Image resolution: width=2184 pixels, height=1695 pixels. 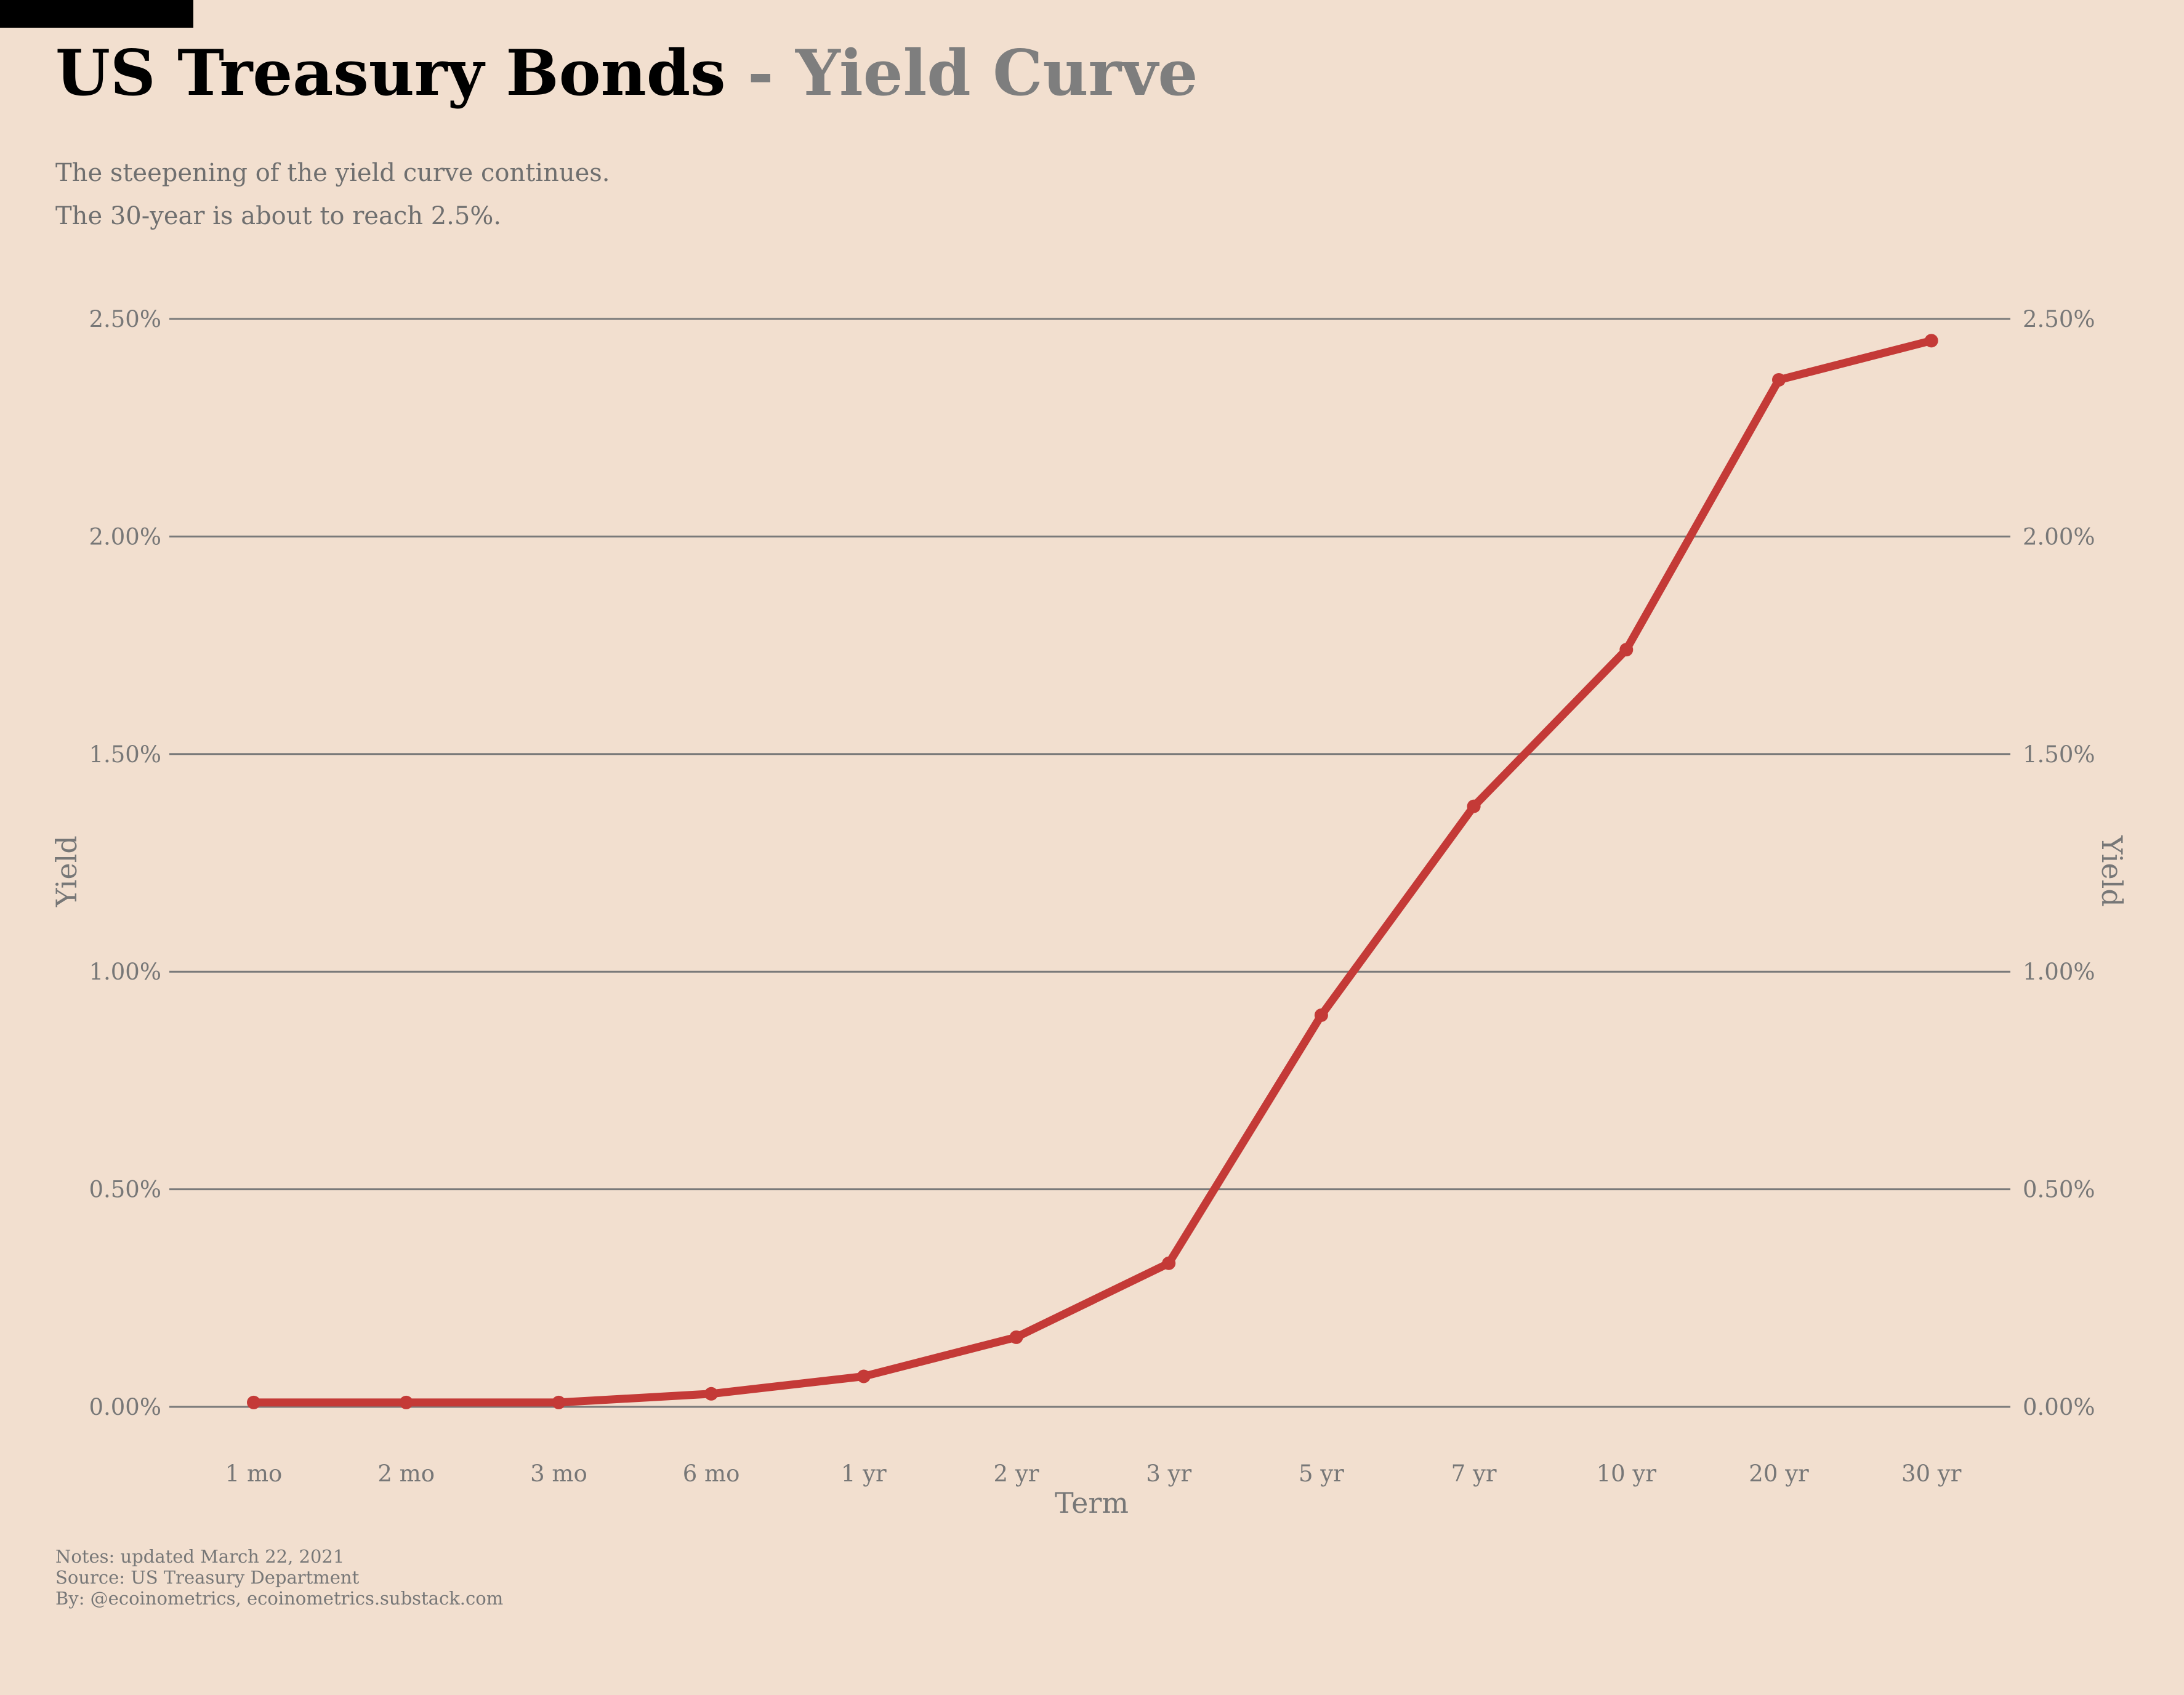 What do you see at coordinates (125, 1407) in the screenshot?
I see `y-tick-label-left: 0.00%` at bounding box center [125, 1407].